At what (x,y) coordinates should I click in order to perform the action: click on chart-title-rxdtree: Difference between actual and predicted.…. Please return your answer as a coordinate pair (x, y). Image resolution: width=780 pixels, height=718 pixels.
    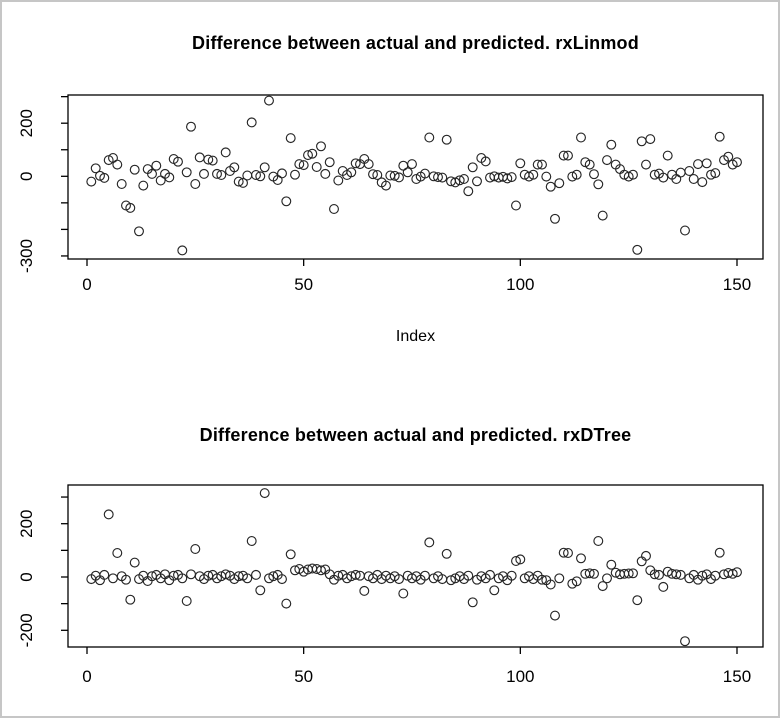
    Looking at the image, I should click on (415, 435).